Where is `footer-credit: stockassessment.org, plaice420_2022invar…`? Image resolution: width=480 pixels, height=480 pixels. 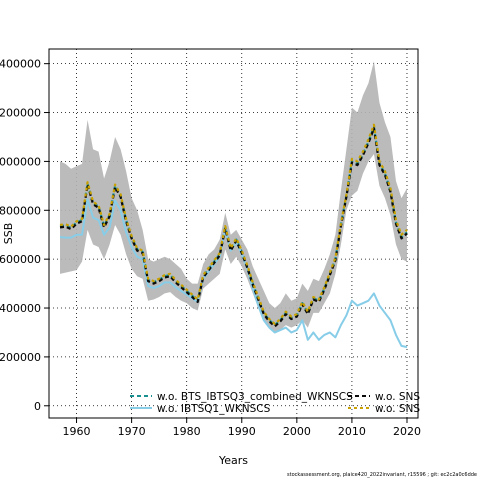 footer-credit: stockassessment.org, plaice420_2022invar… is located at coordinates (382, 475).